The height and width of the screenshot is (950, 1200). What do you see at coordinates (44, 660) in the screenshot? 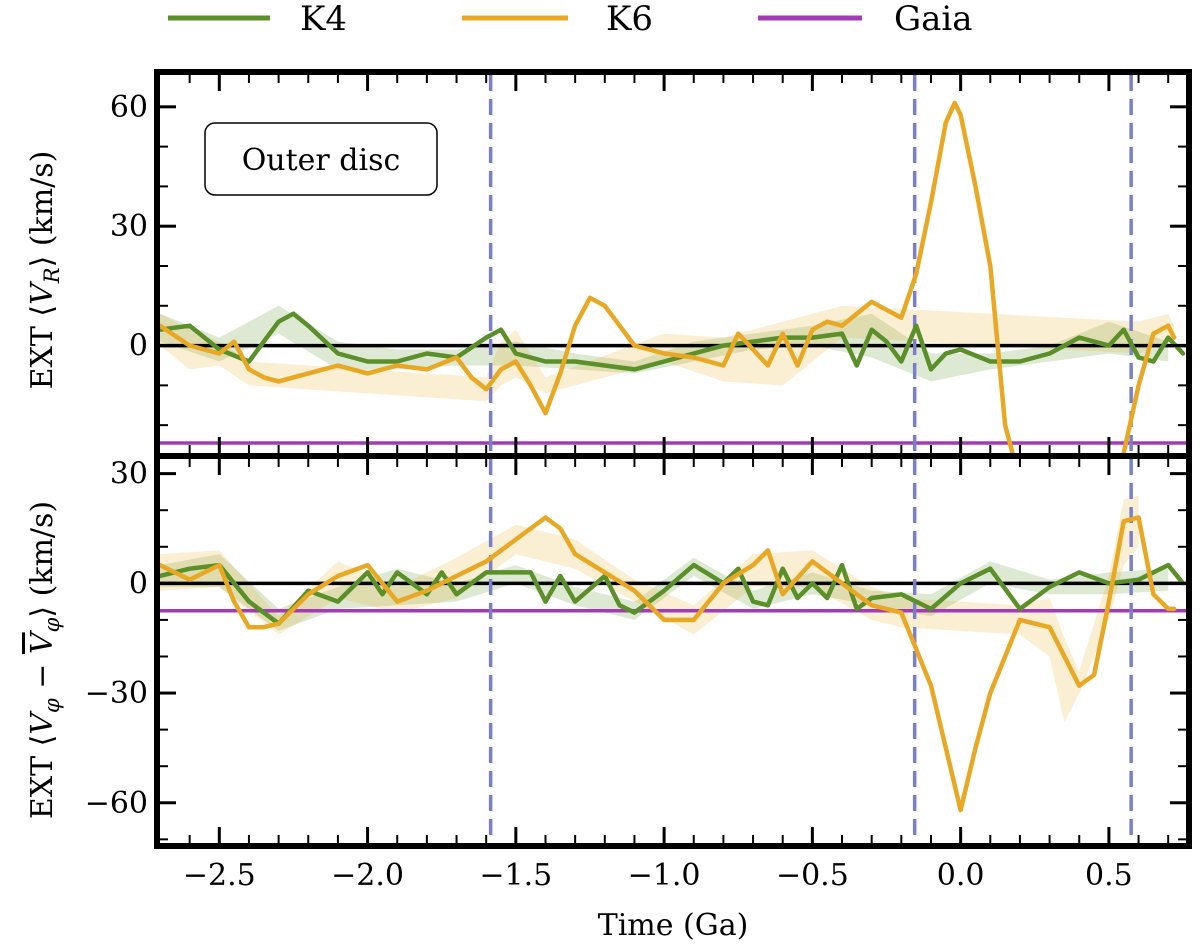
I see `panel-vphi-ylabel: EXT ⟨Vφ − Vφ⟩ (km/s)` at bounding box center [44, 660].